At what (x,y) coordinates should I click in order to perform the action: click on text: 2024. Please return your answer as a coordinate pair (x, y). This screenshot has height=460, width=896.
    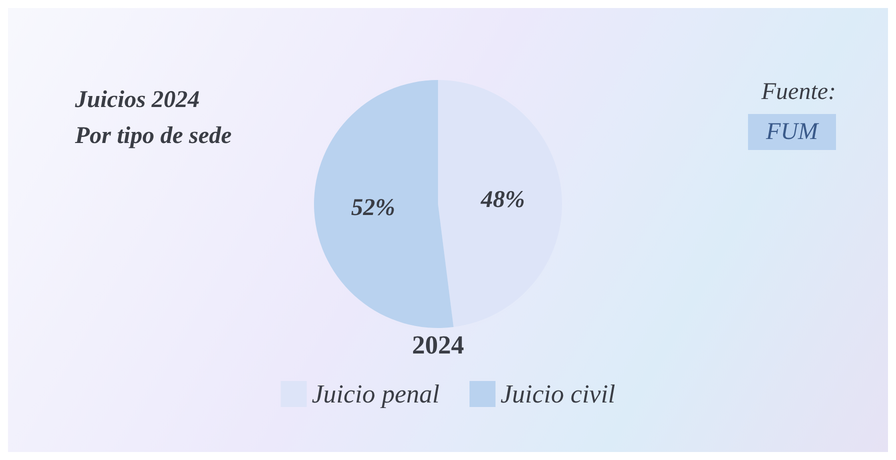
    Looking at the image, I should click on (438, 345).